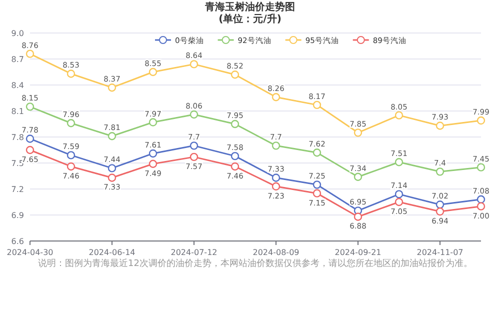 This screenshot has height=333, width=500. What do you see at coordinates (112, 252) in the screenshot?
I see `x-tick-label: 2024-06-14` at bounding box center [112, 252].